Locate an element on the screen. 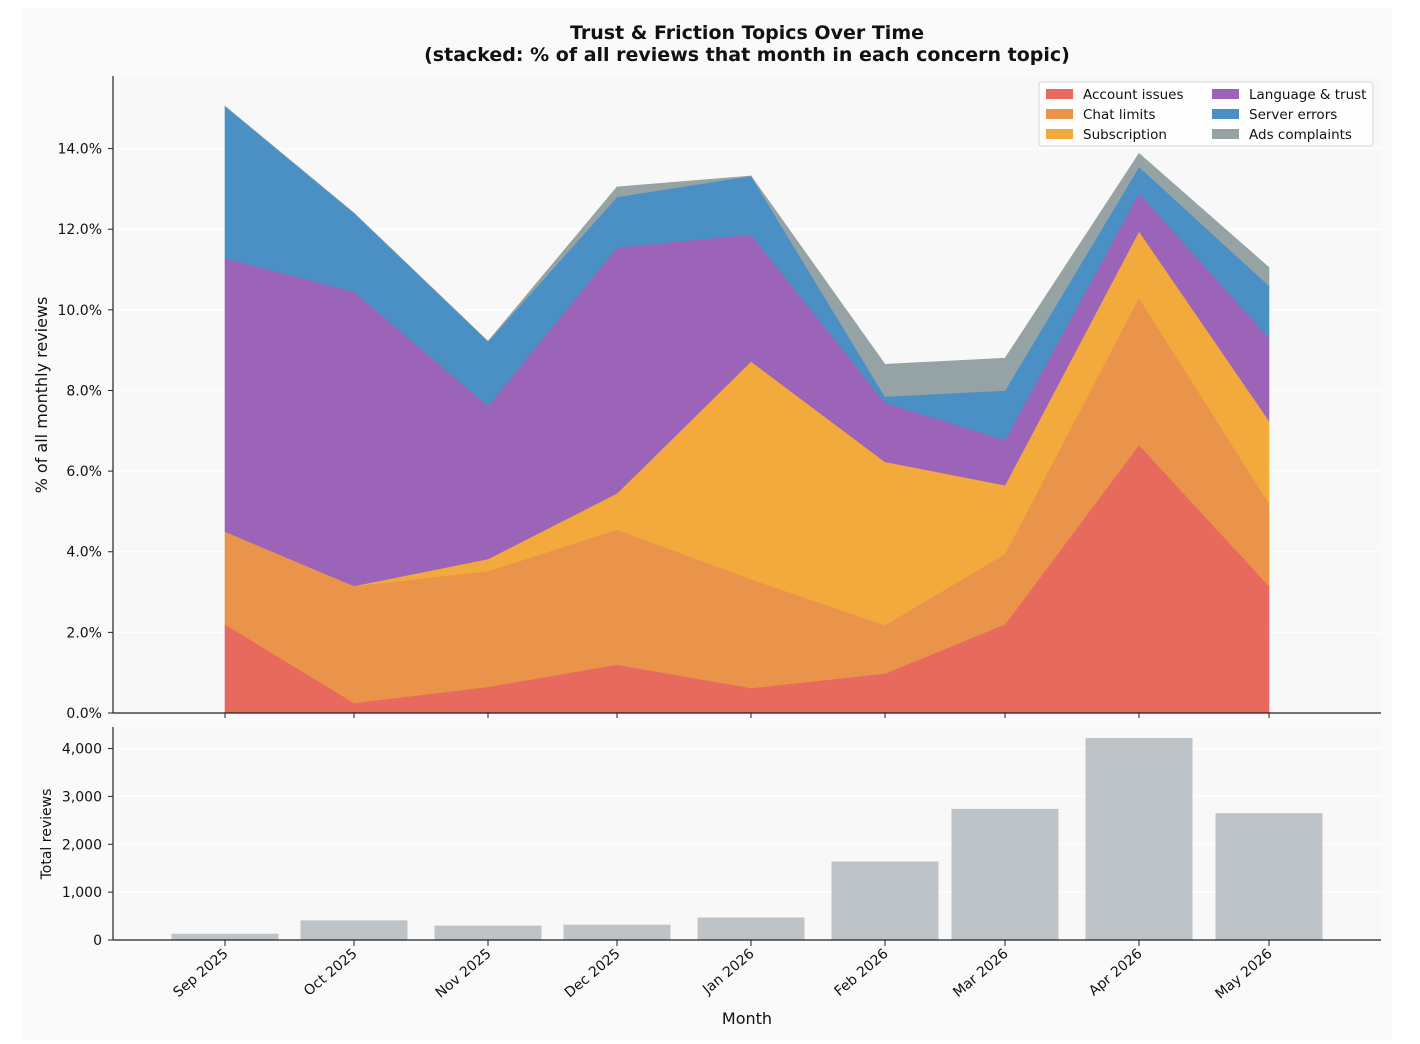 The width and height of the screenshot is (1420, 1044). area-chart-y-label: % of all monthly reviews is located at coordinates (41, 395).